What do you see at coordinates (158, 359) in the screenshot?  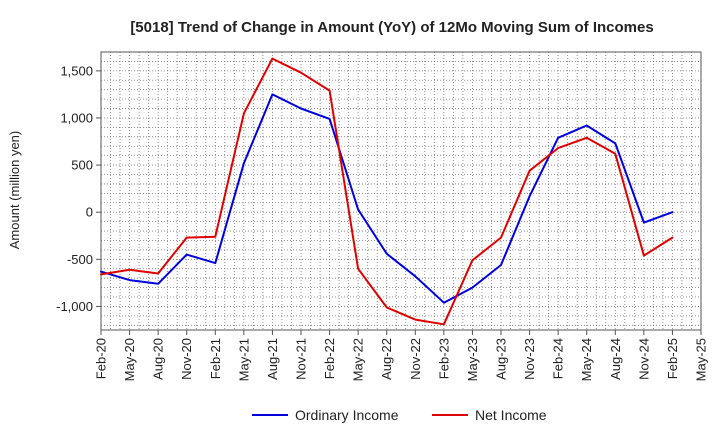 I see `x-tick-label: Aug-20` at bounding box center [158, 359].